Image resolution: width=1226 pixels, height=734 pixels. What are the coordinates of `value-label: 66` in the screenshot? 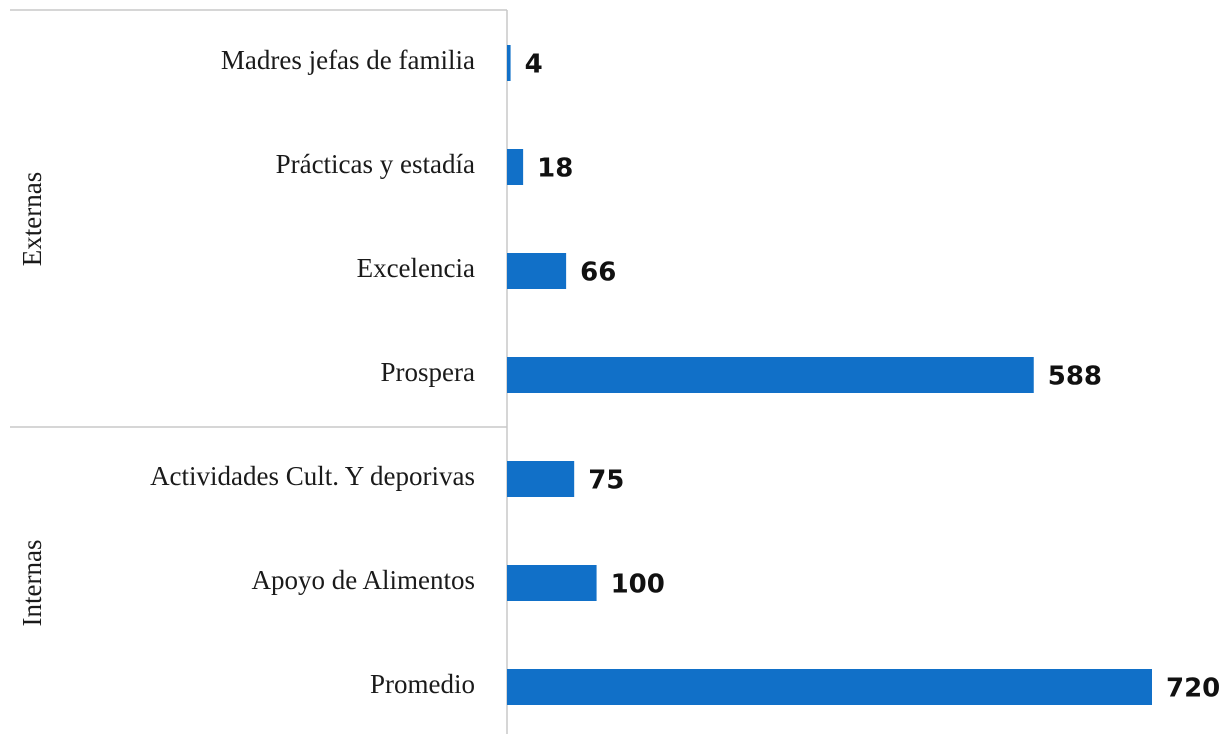 It's located at (598, 273).